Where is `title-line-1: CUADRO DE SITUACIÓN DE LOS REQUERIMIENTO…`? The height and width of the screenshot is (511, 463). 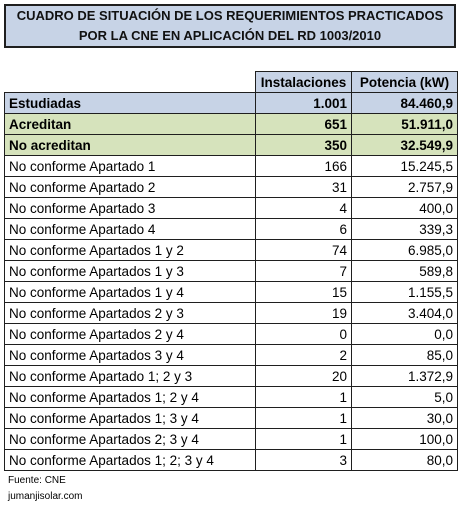
title-line-1: CUADRO DE SITUACIÓN DE LOS REQUERIMIENTO… is located at coordinates (230, 15).